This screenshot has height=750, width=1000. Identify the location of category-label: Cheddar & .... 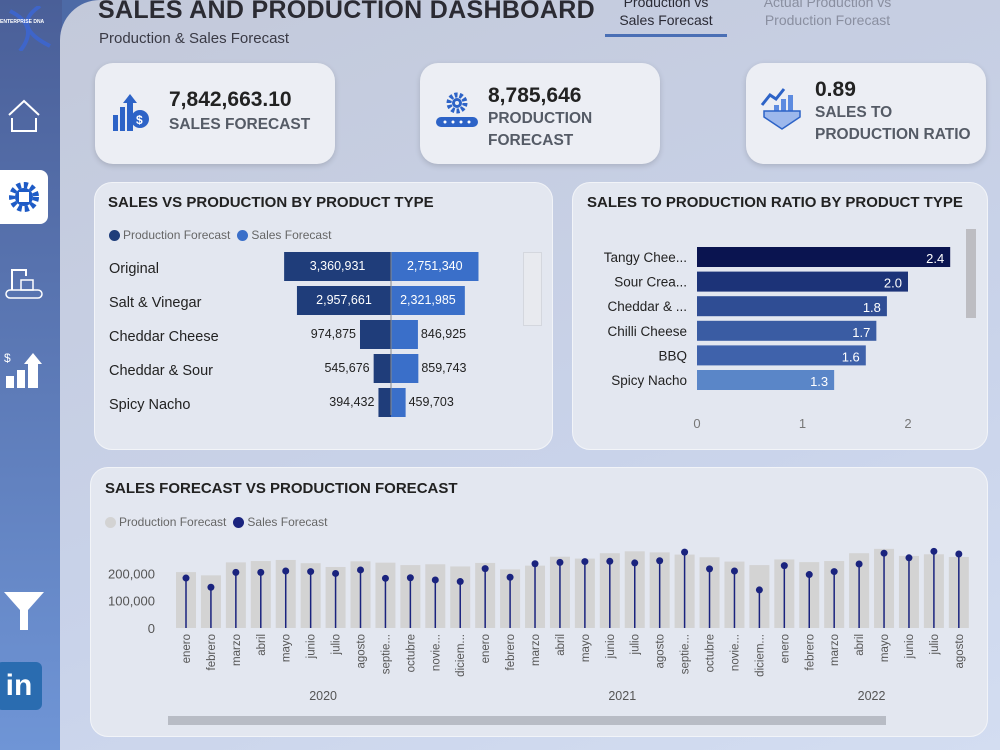
(647, 306).